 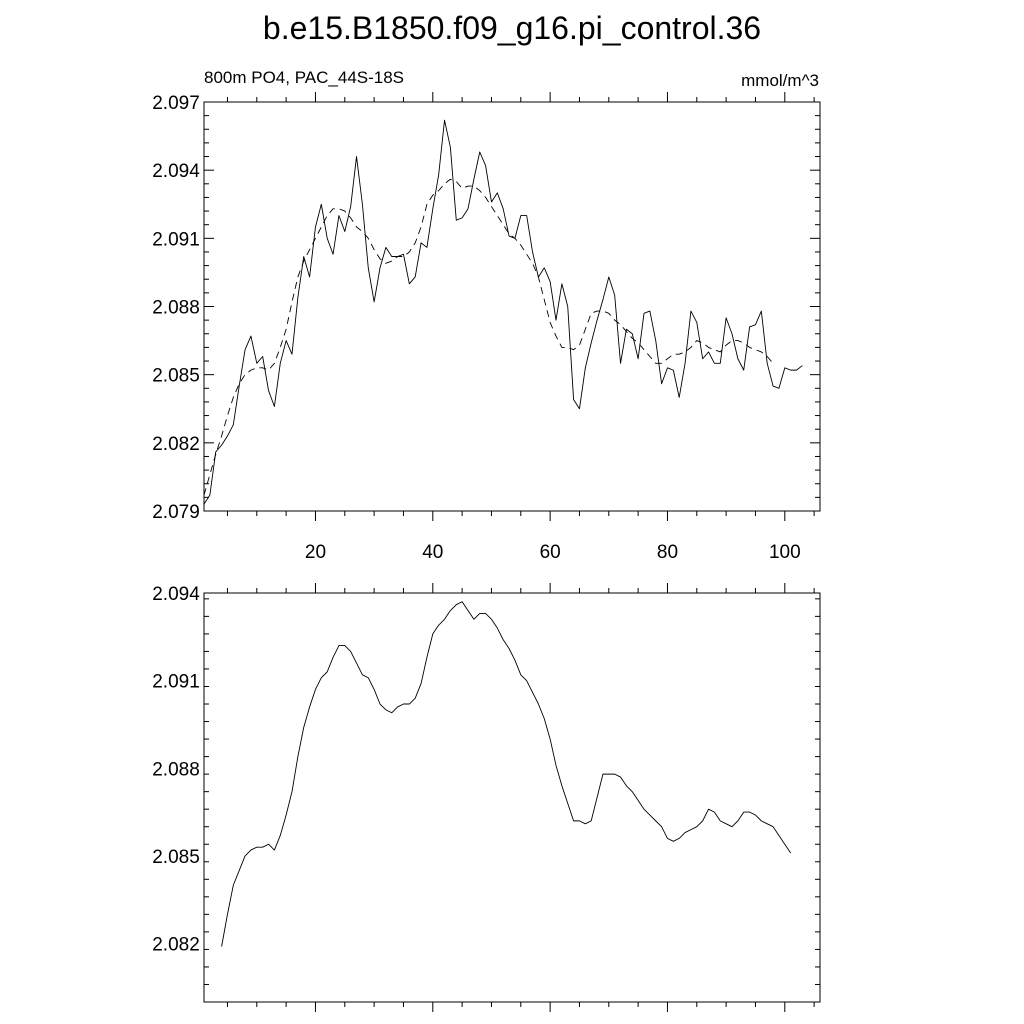 I want to click on x-tick-label: 20, so click(x=315, y=552).